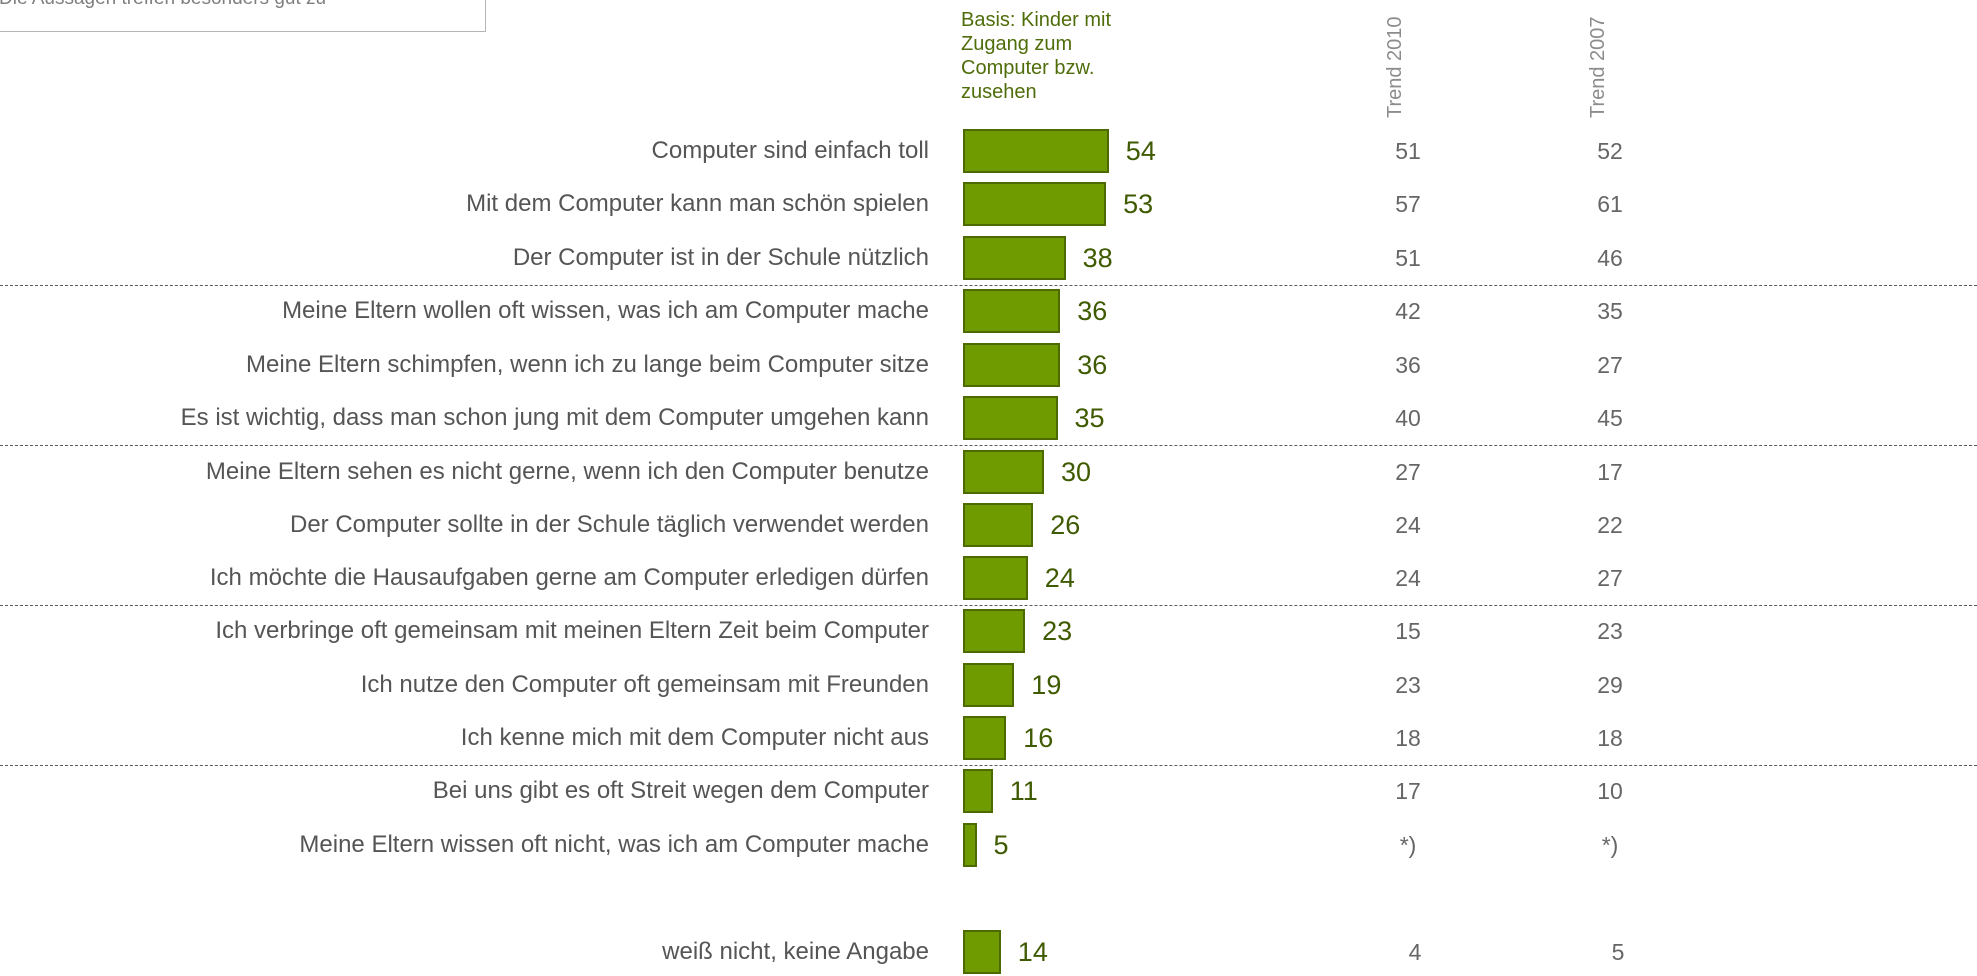 The height and width of the screenshot is (976, 1977). I want to click on bar-value-label: 19, so click(1046, 685).